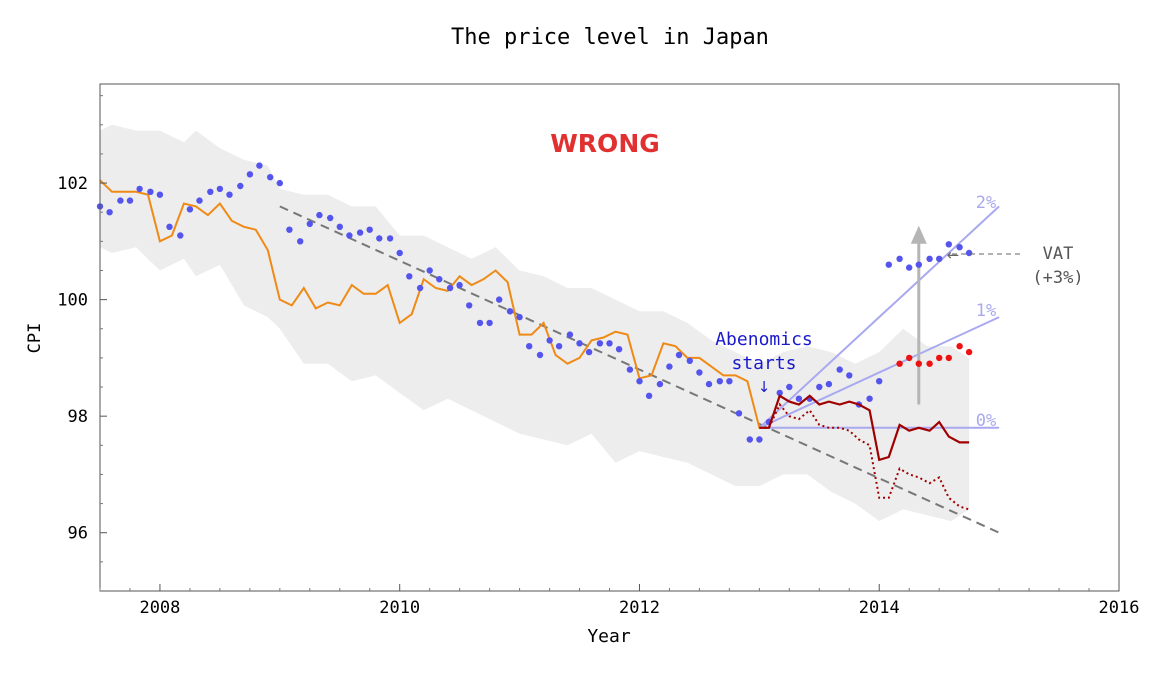 This screenshot has width=1152, height=675. I want to click on x-axis-label: Year, so click(609, 636).